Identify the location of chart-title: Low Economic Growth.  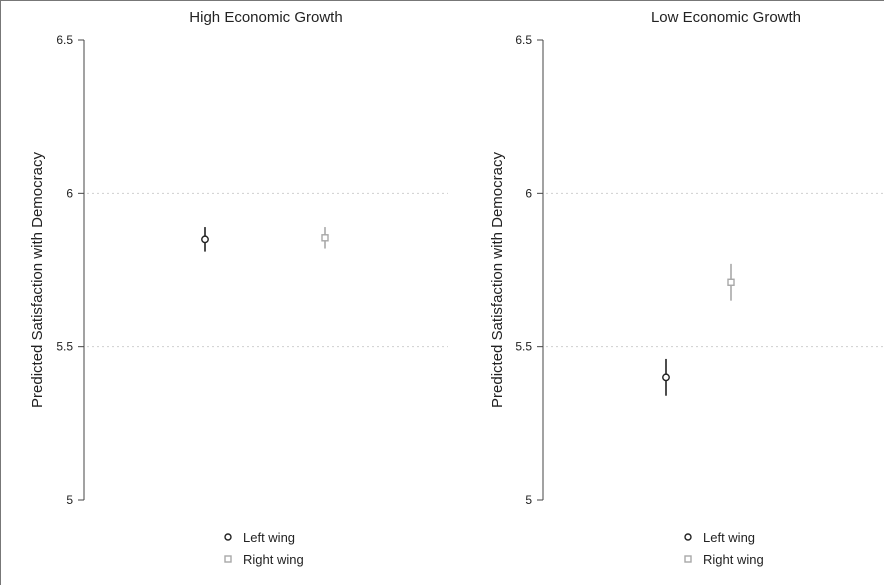
(726, 17).